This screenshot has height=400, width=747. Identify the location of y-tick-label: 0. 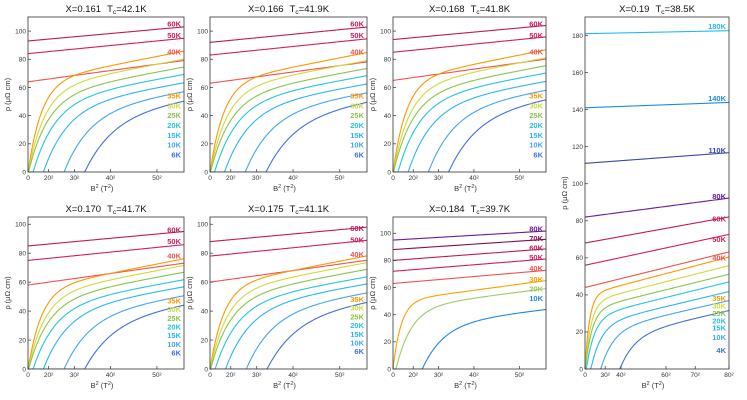
(24, 172).